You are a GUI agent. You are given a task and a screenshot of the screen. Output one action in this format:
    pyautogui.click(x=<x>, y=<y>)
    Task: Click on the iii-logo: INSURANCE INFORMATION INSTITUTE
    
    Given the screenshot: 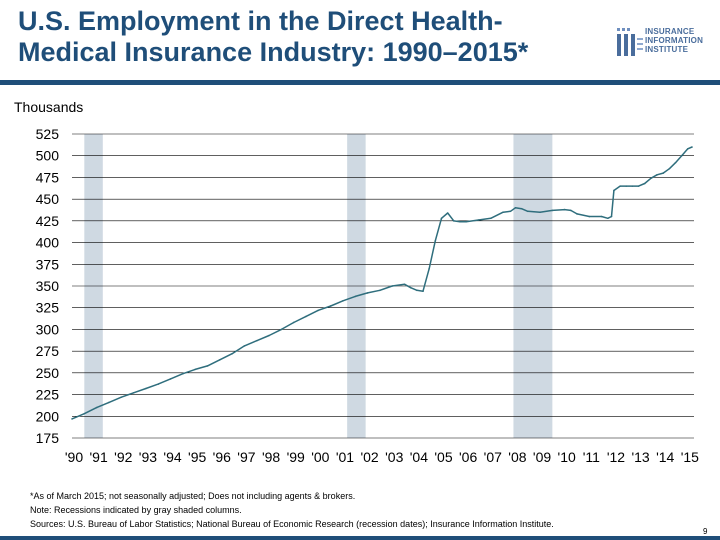 What is the action you would take?
    pyautogui.click(x=665, y=43)
    